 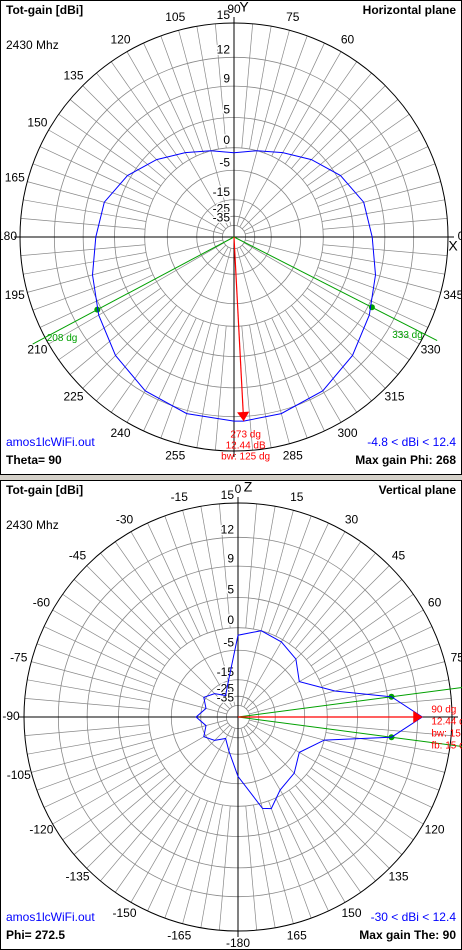 I want to click on angle-tick-label: 255, so click(x=175, y=455).